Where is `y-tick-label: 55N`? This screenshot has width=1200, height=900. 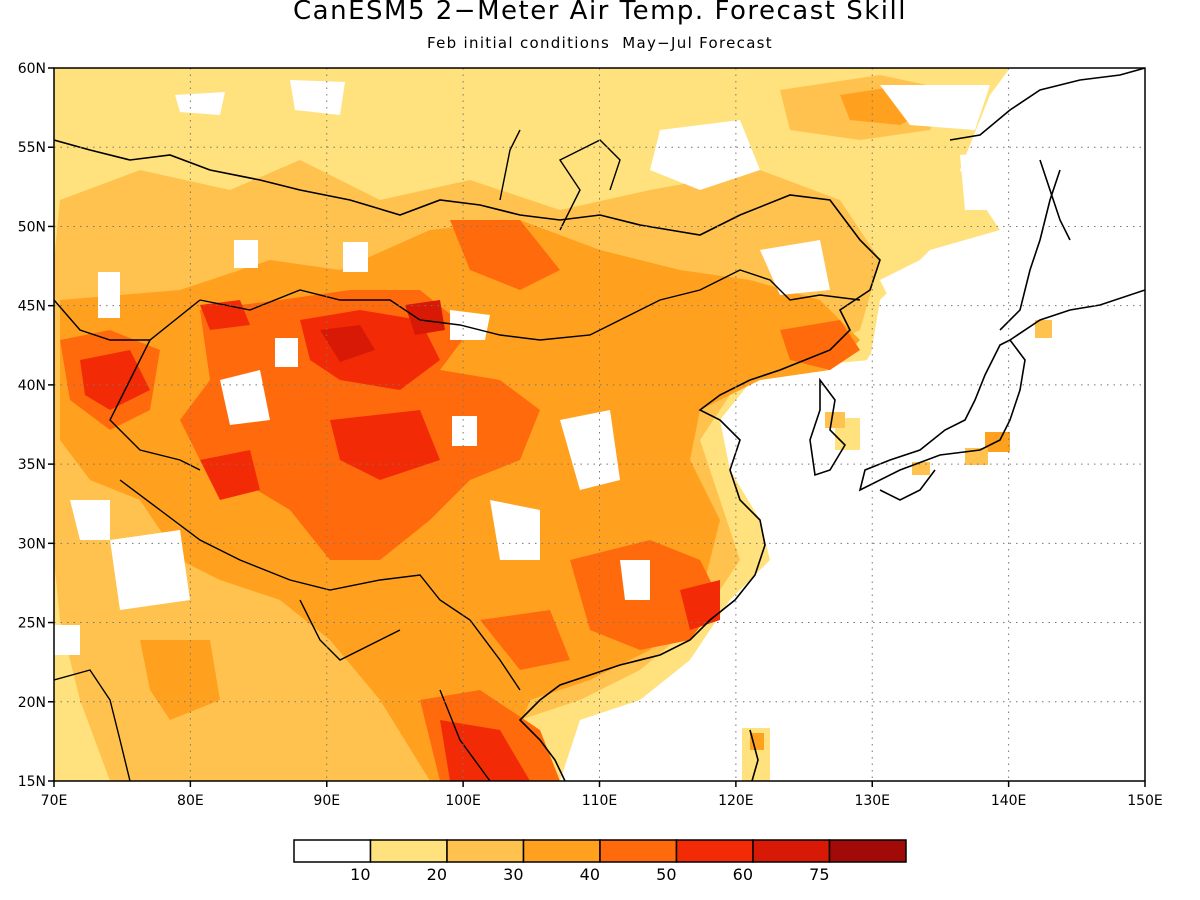
y-tick-label: 55N is located at coordinates (32, 148).